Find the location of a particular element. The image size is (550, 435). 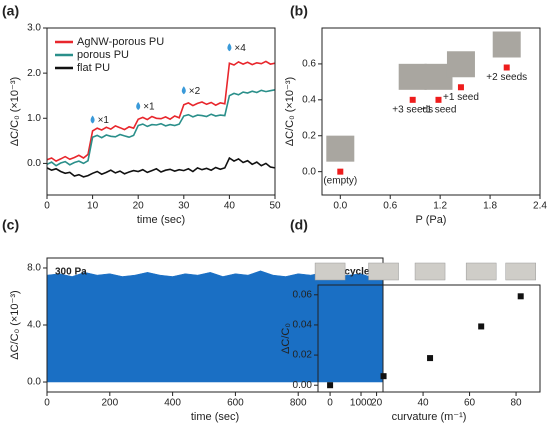

x-tick-label: 2.4 is located at coordinates (540, 206).